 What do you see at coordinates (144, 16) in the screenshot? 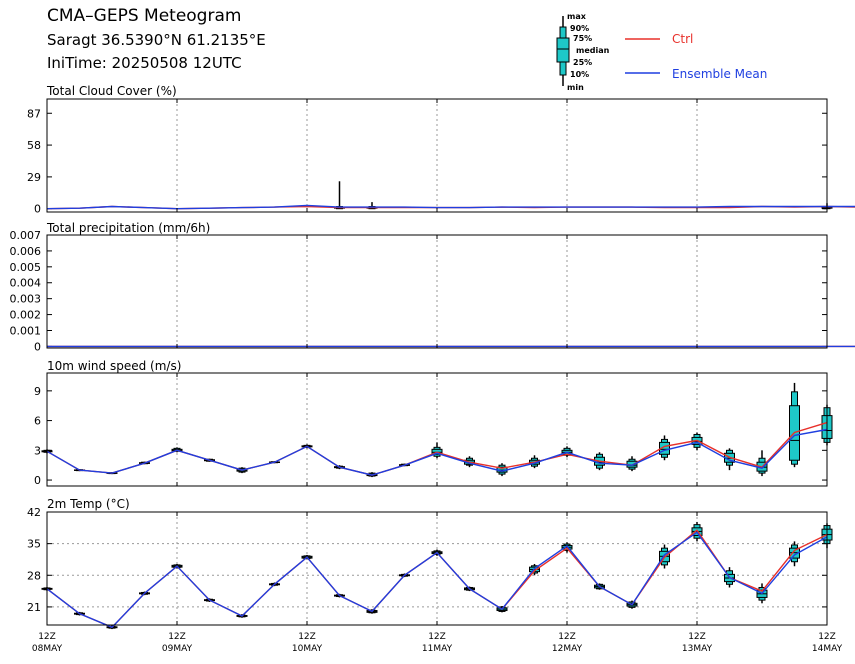
I see `chart-title: CMA–GEPS Meteogram` at bounding box center [144, 16].